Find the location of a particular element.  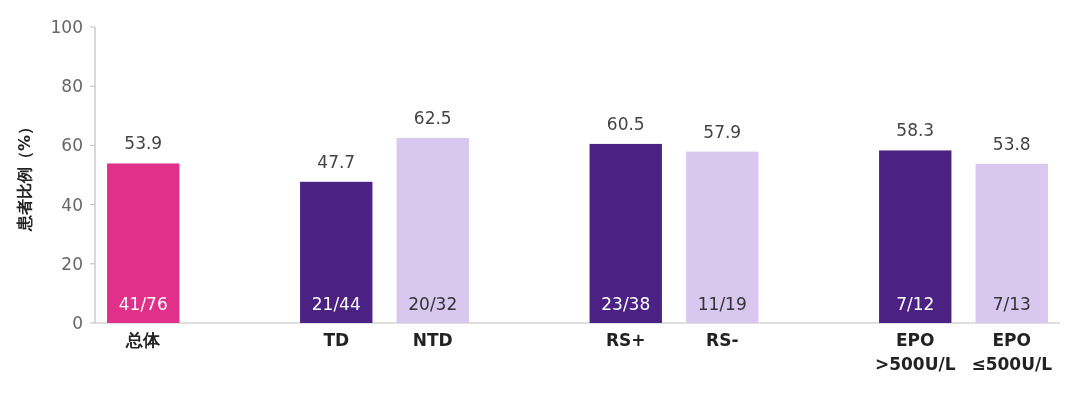

y-tick-label: 80 is located at coordinates (72, 86).